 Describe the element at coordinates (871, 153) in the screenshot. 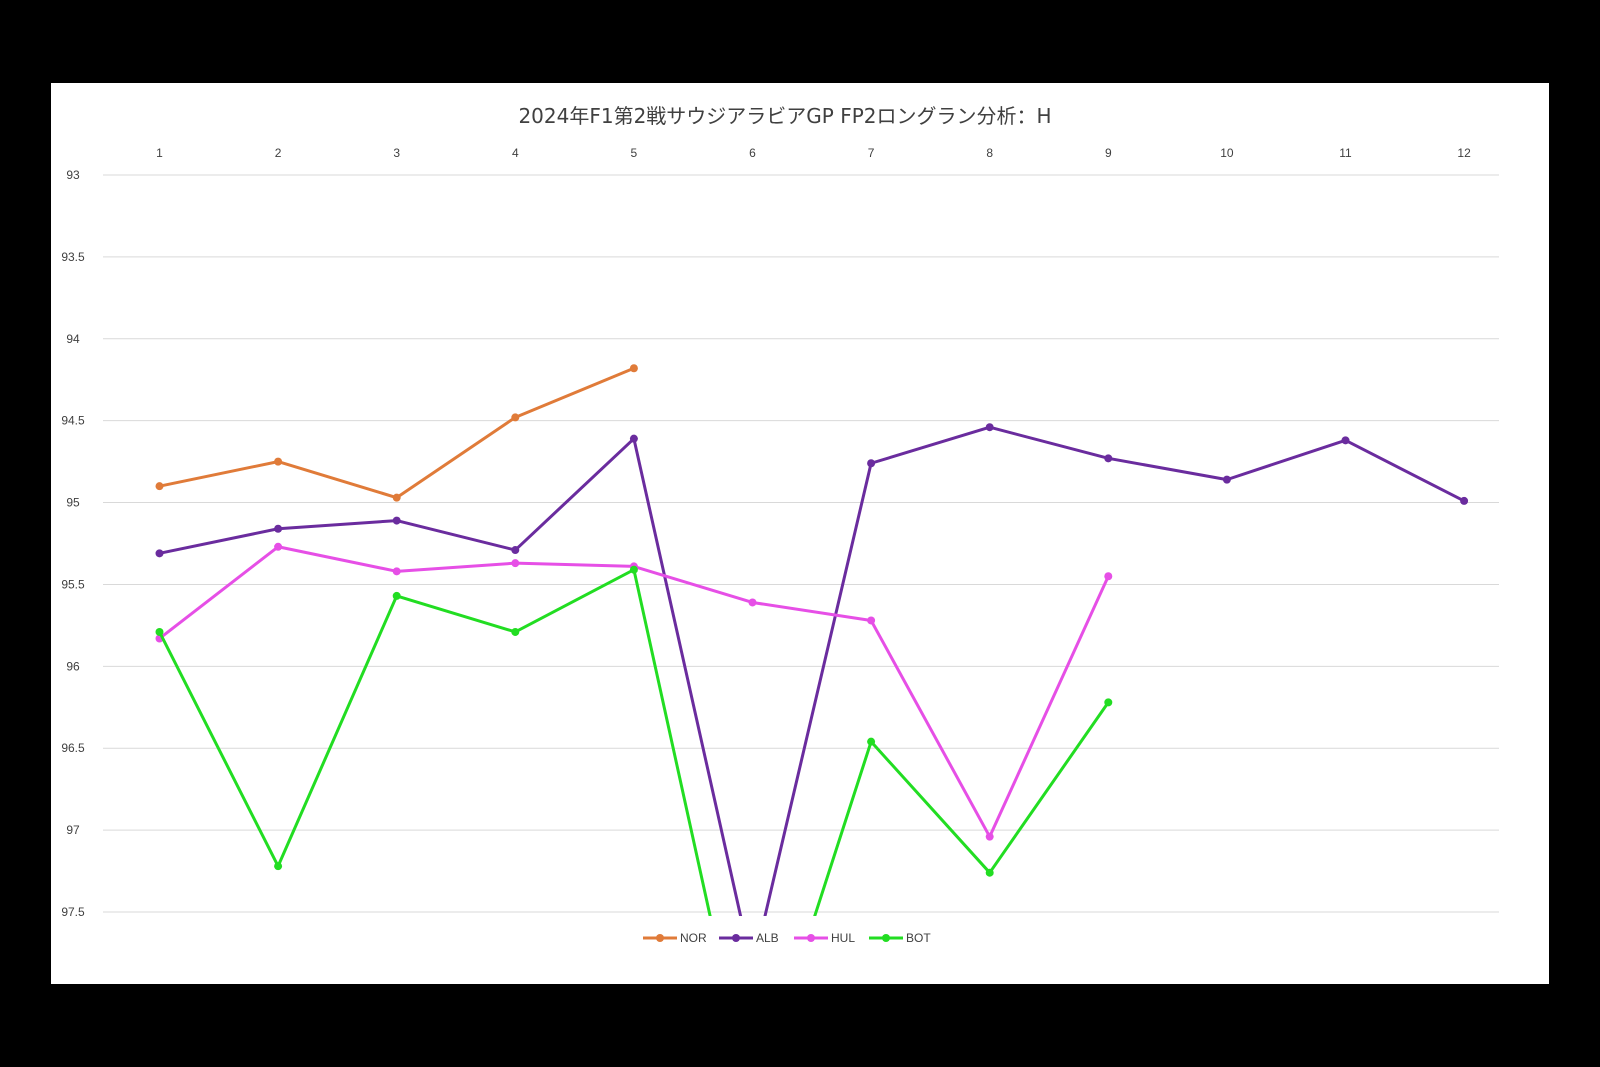

I see `x-tick-label: 7` at that location.